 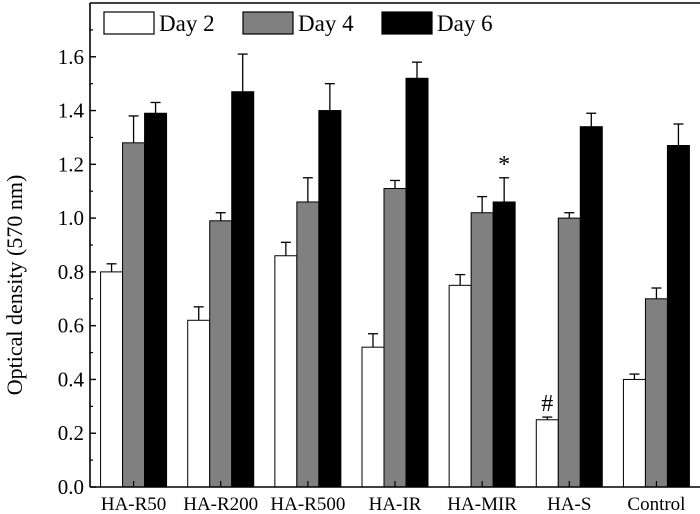 I want to click on significance-marker: #, so click(x=547, y=404).